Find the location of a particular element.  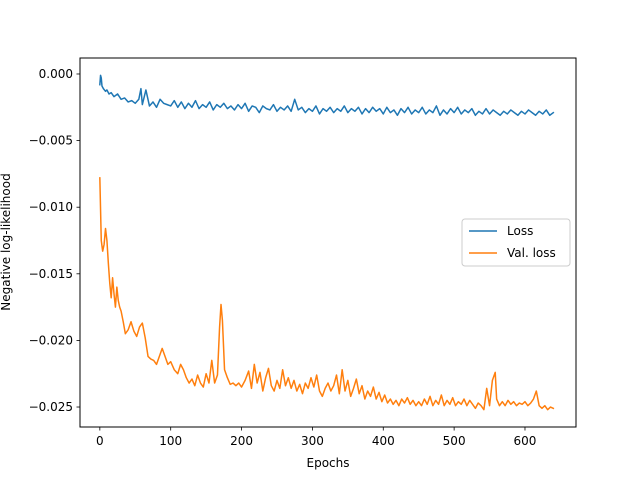

y-axis-title: Negative log-likelihood is located at coordinates (6, 241).